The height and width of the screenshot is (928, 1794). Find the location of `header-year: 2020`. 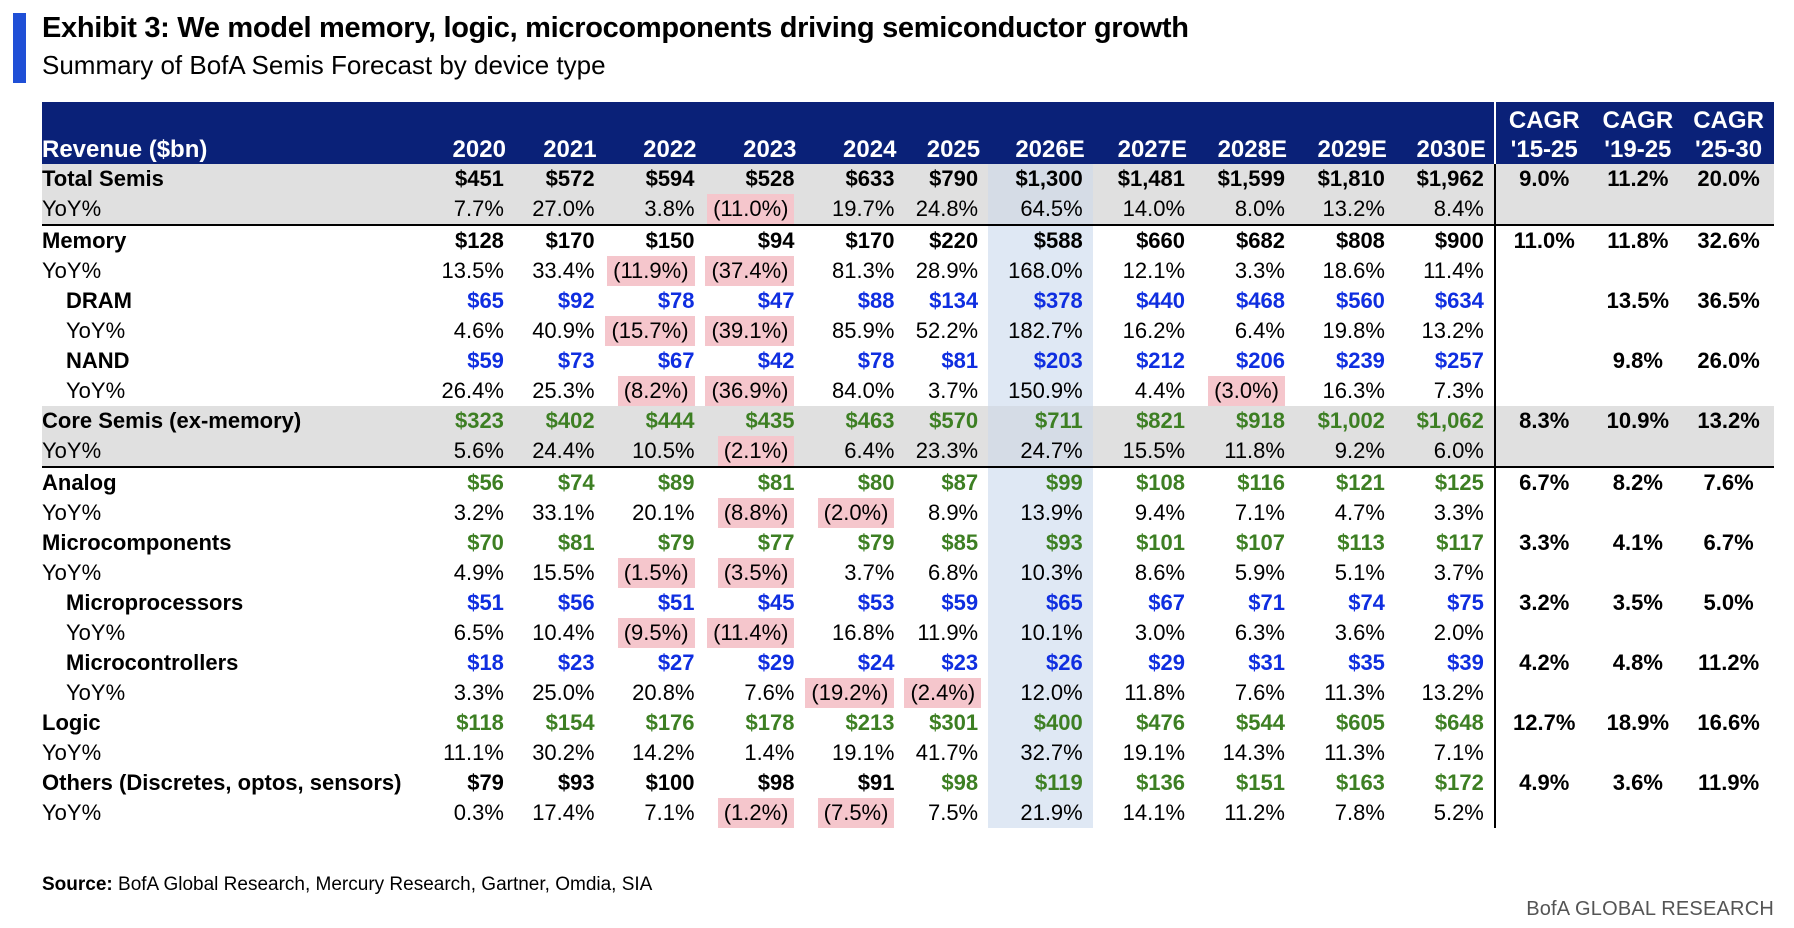

header-year: 2020 is located at coordinates (479, 149).